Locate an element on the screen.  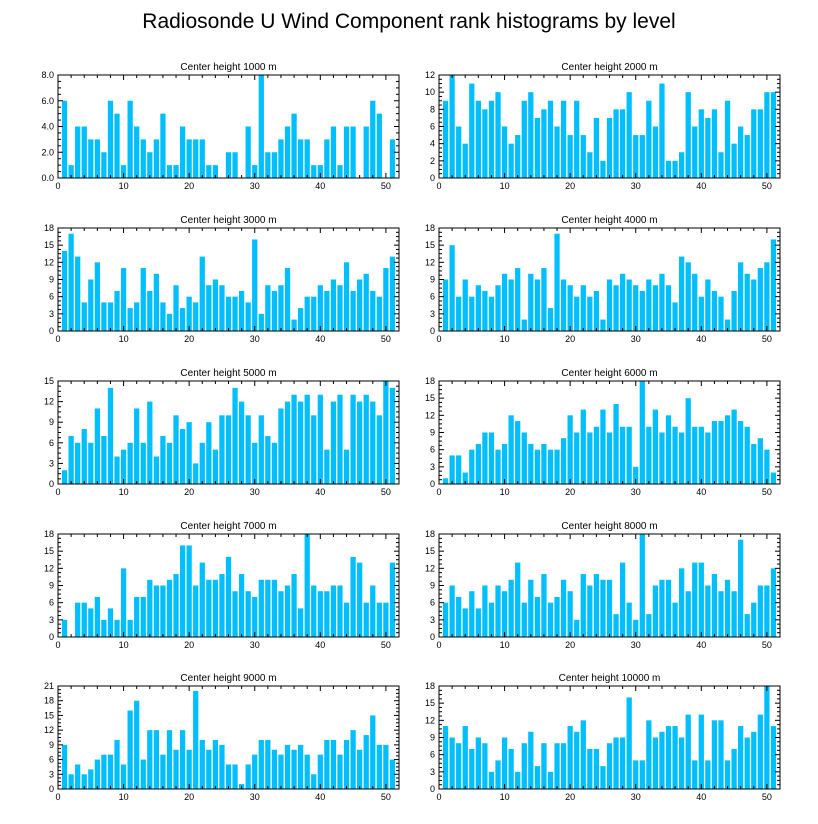
panel-title: Center height 9000 m is located at coordinates (228, 678).